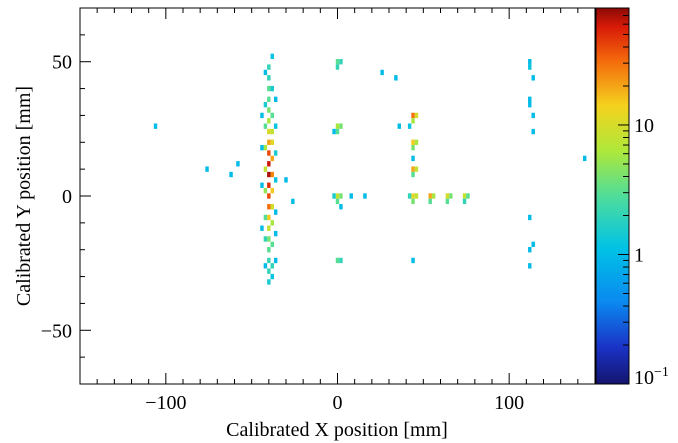 This screenshot has width=678, height=443. What do you see at coordinates (337, 430) in the screenshot?
I see `x-axis-title: Calibrated X position [mm]` at bounding box center [337, 430].